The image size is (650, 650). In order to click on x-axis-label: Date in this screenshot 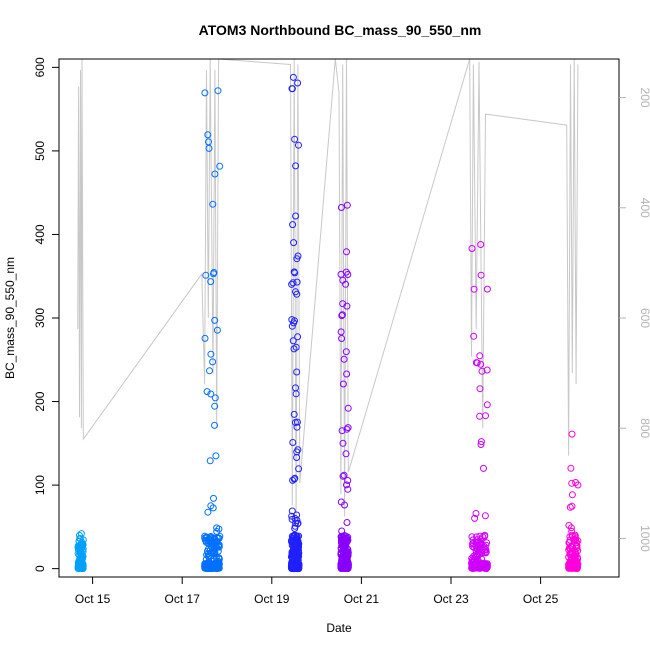, I will do `click(339, 628)`.